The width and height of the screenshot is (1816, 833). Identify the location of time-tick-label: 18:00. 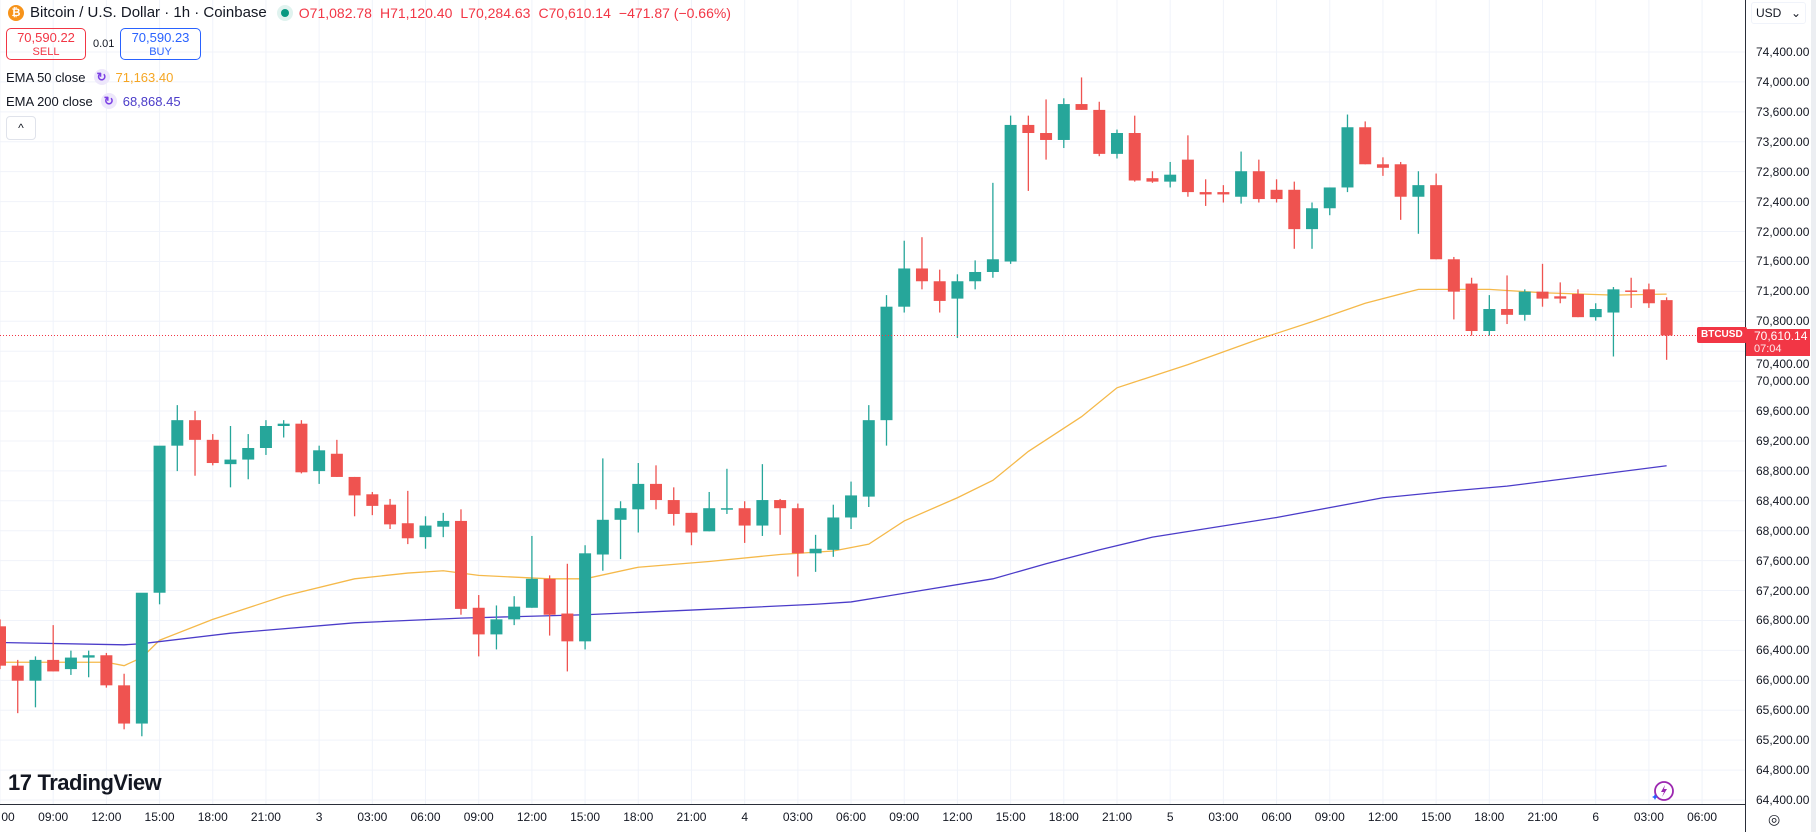
(1063, 817).